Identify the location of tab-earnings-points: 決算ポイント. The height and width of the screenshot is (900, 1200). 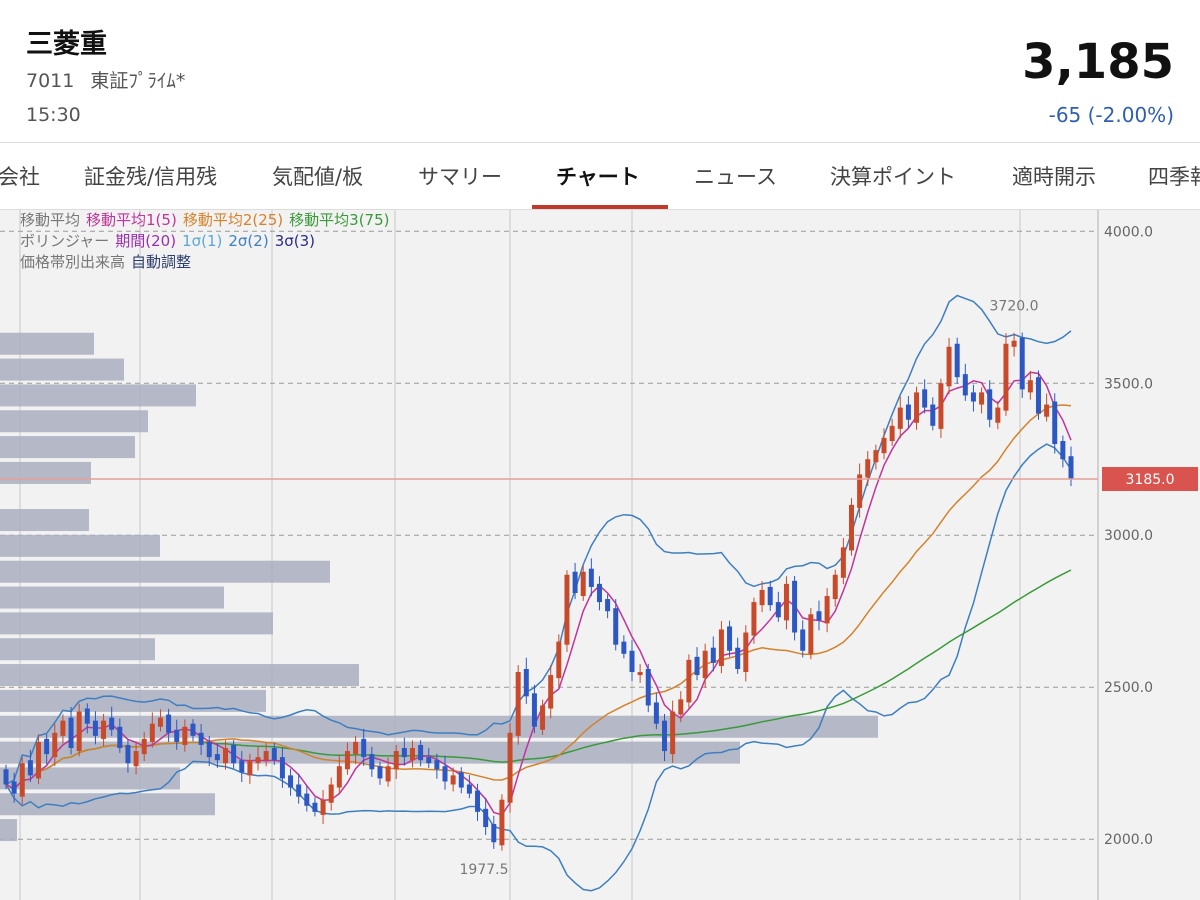
(893, 177).